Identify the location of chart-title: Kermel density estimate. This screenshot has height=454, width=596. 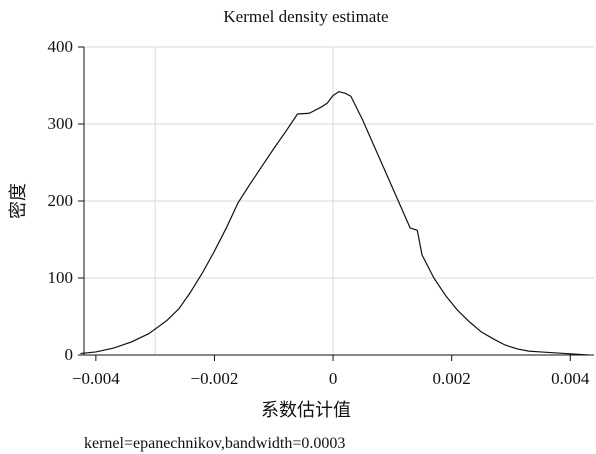
(305, 16).